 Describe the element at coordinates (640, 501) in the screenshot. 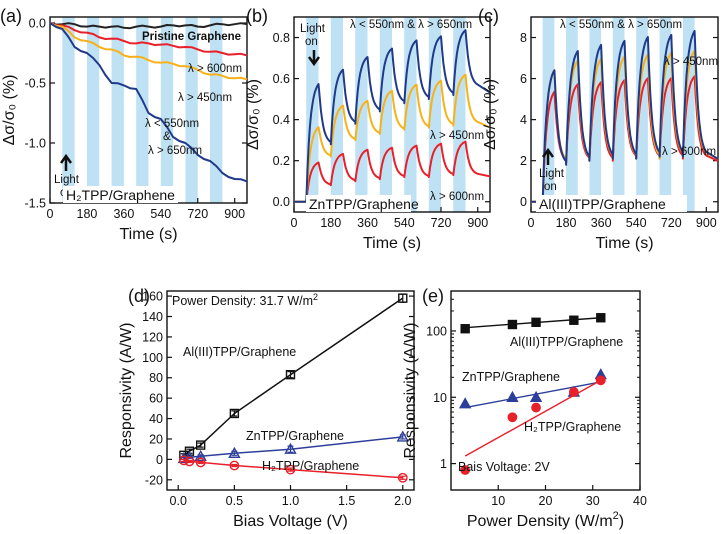

I see `x-tick-label: 40` at that location.